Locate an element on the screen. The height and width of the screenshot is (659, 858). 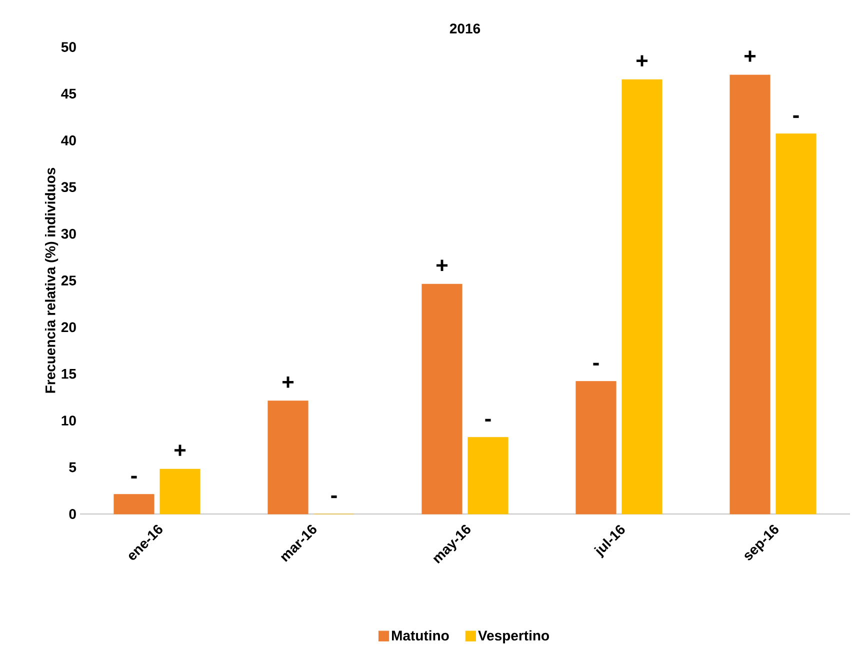
y-tick-label: 0 is located at coordinates (72, 514).